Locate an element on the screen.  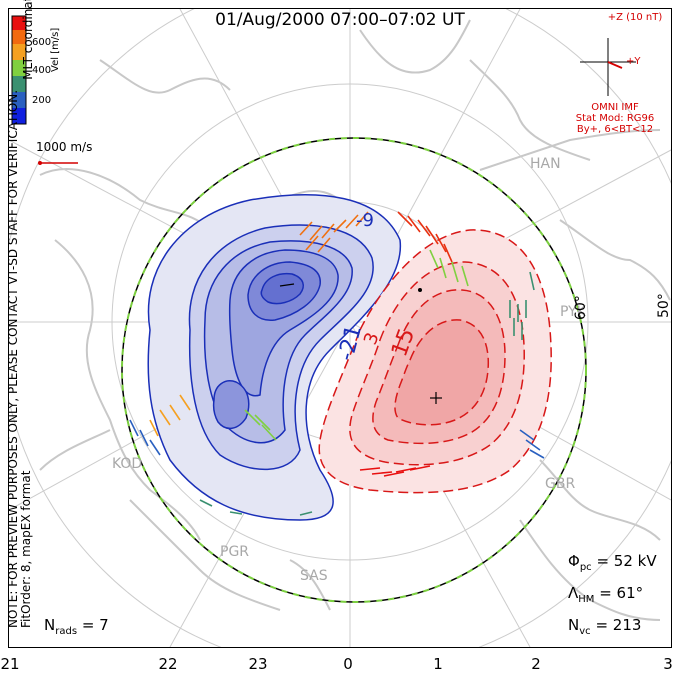
velocity-colorbar is located at coordinates (19, 70).